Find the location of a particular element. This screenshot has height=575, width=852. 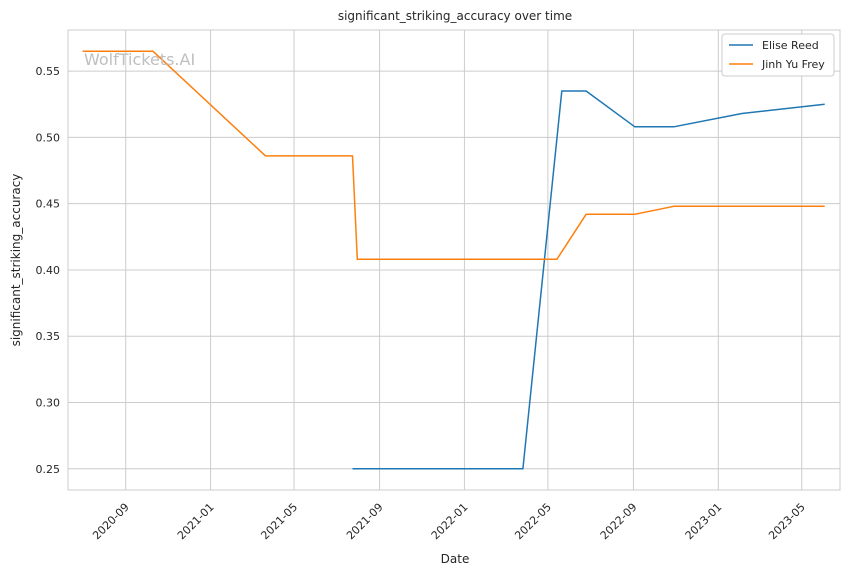

y-tick-label: 0.30 is located at coordinates (48, 403).